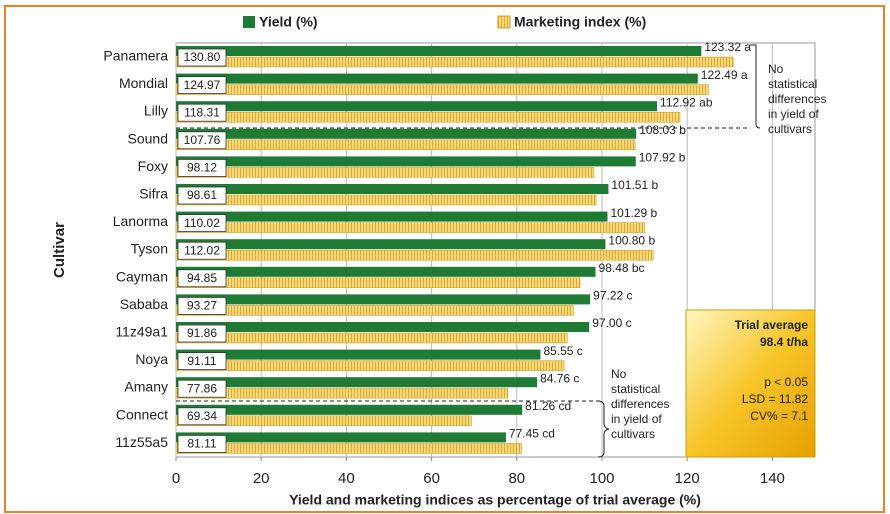 This screenshot has width=890, height=514. I want to click on value-label: 112.92 ab, so click(686, 102).